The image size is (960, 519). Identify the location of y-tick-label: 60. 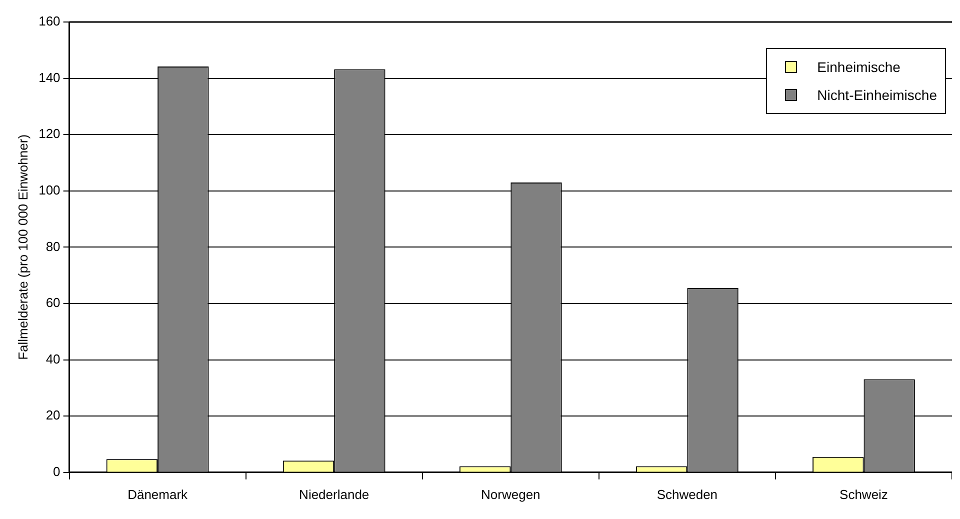
(53, 302).